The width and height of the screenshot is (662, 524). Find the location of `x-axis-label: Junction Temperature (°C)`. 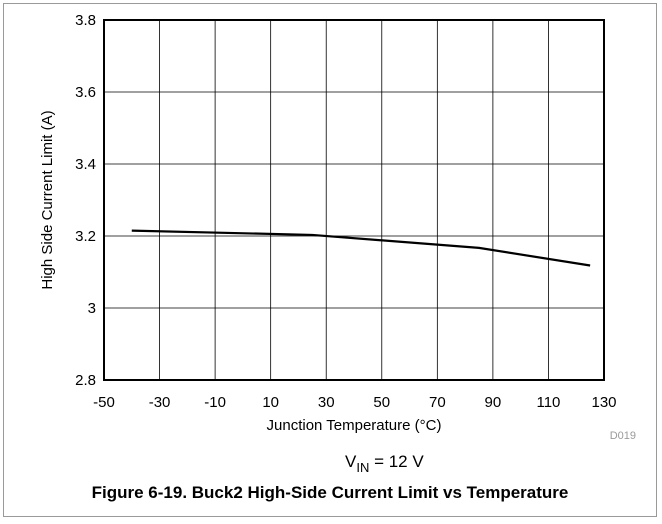

x-axis-label: Junction Temperature (°C) is located at coordinates (354, 425).